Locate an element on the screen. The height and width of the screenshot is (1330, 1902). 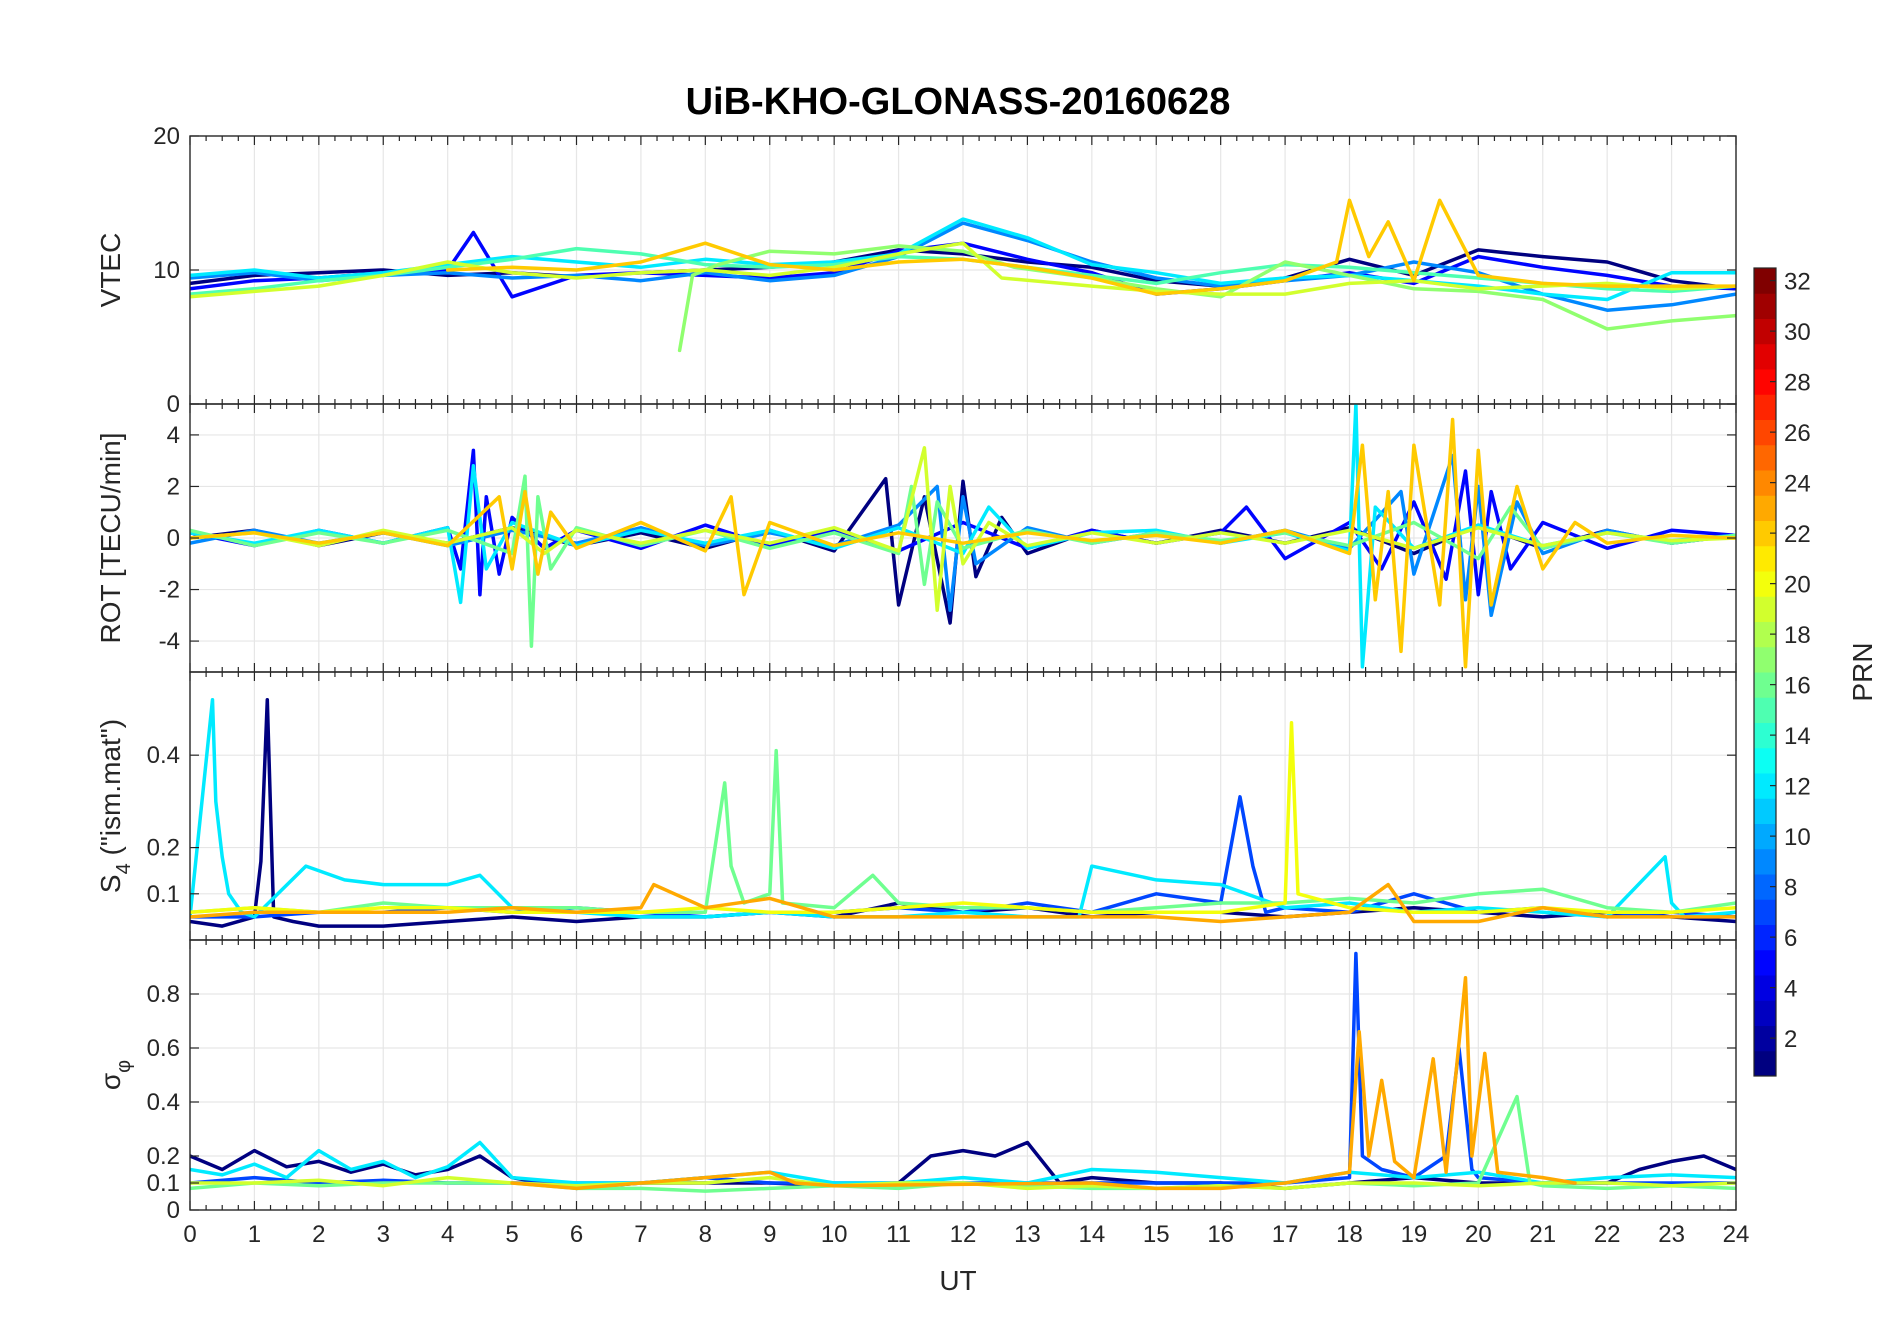
x-tick-label: 22 is located at coordinates (1607, 1234).